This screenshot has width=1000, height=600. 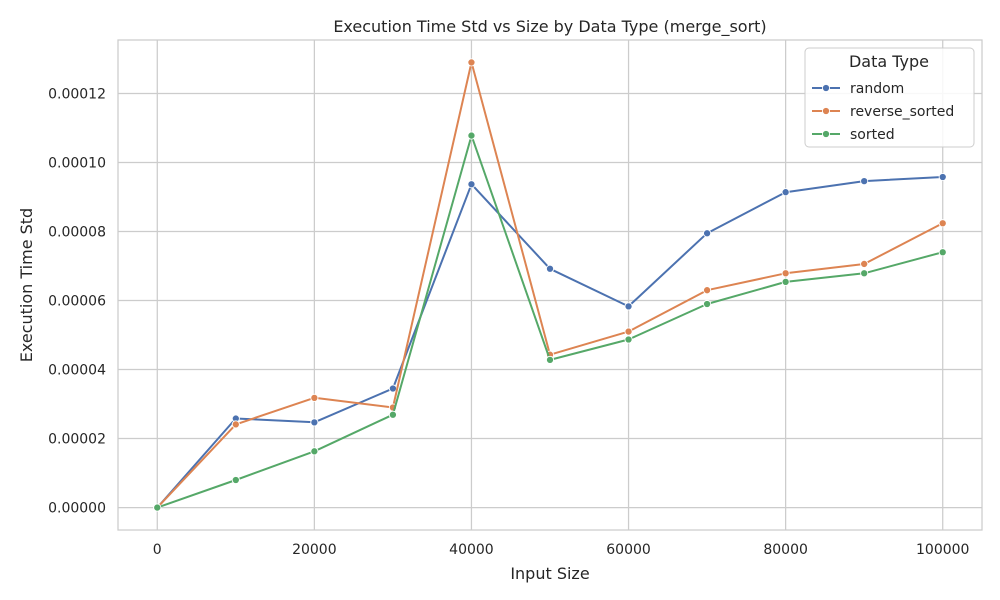 What do you see at coordinates (77, 440) in the screenshot?
I see `y-tick-label: 0.00002` at bounding box center [77, 440].